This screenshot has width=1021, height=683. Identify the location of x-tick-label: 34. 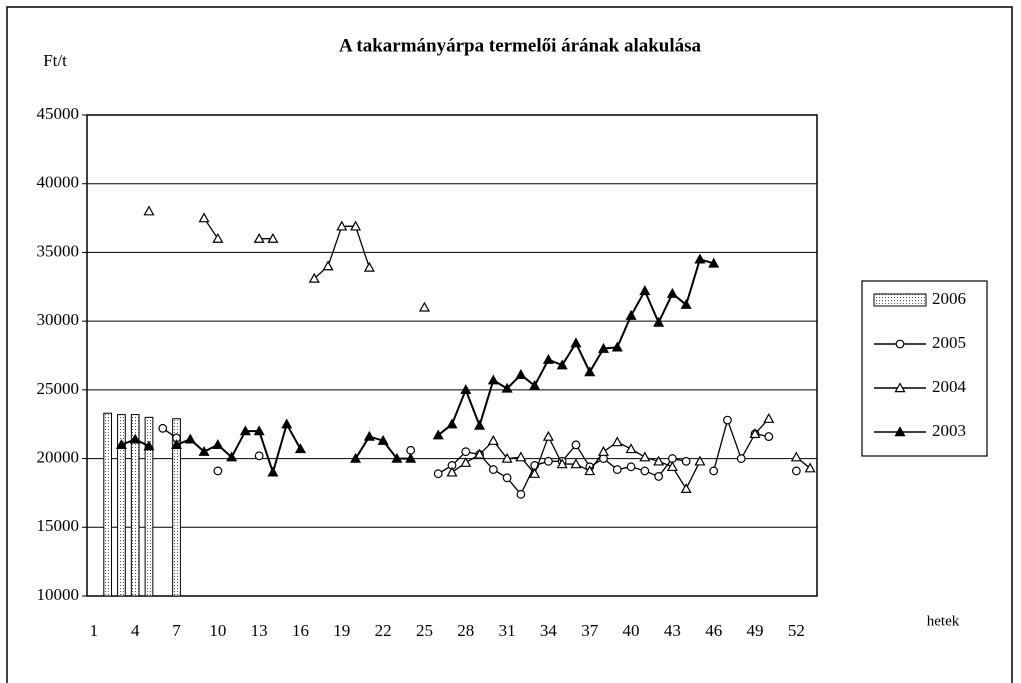
(549, 630).